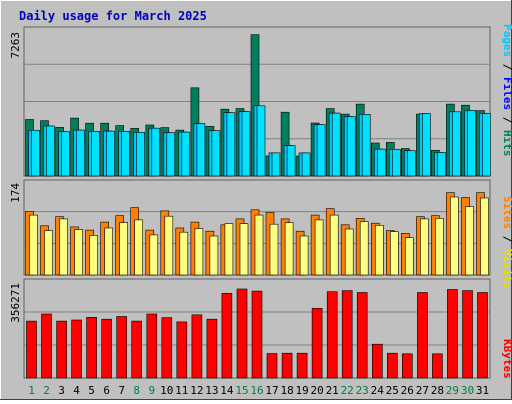 Image resolution: width=512 pixels, height=404 pixels. Describe the element at coordinates (506, 93) in the screenshot. I see `right-label-files: Files` at that location.